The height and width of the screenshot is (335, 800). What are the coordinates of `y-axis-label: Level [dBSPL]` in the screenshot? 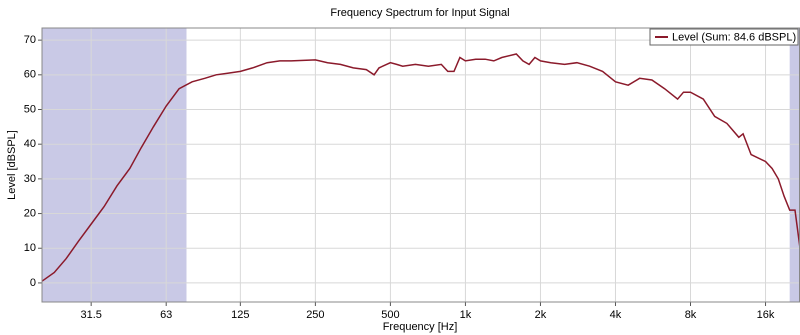 It's located at (12, 165).